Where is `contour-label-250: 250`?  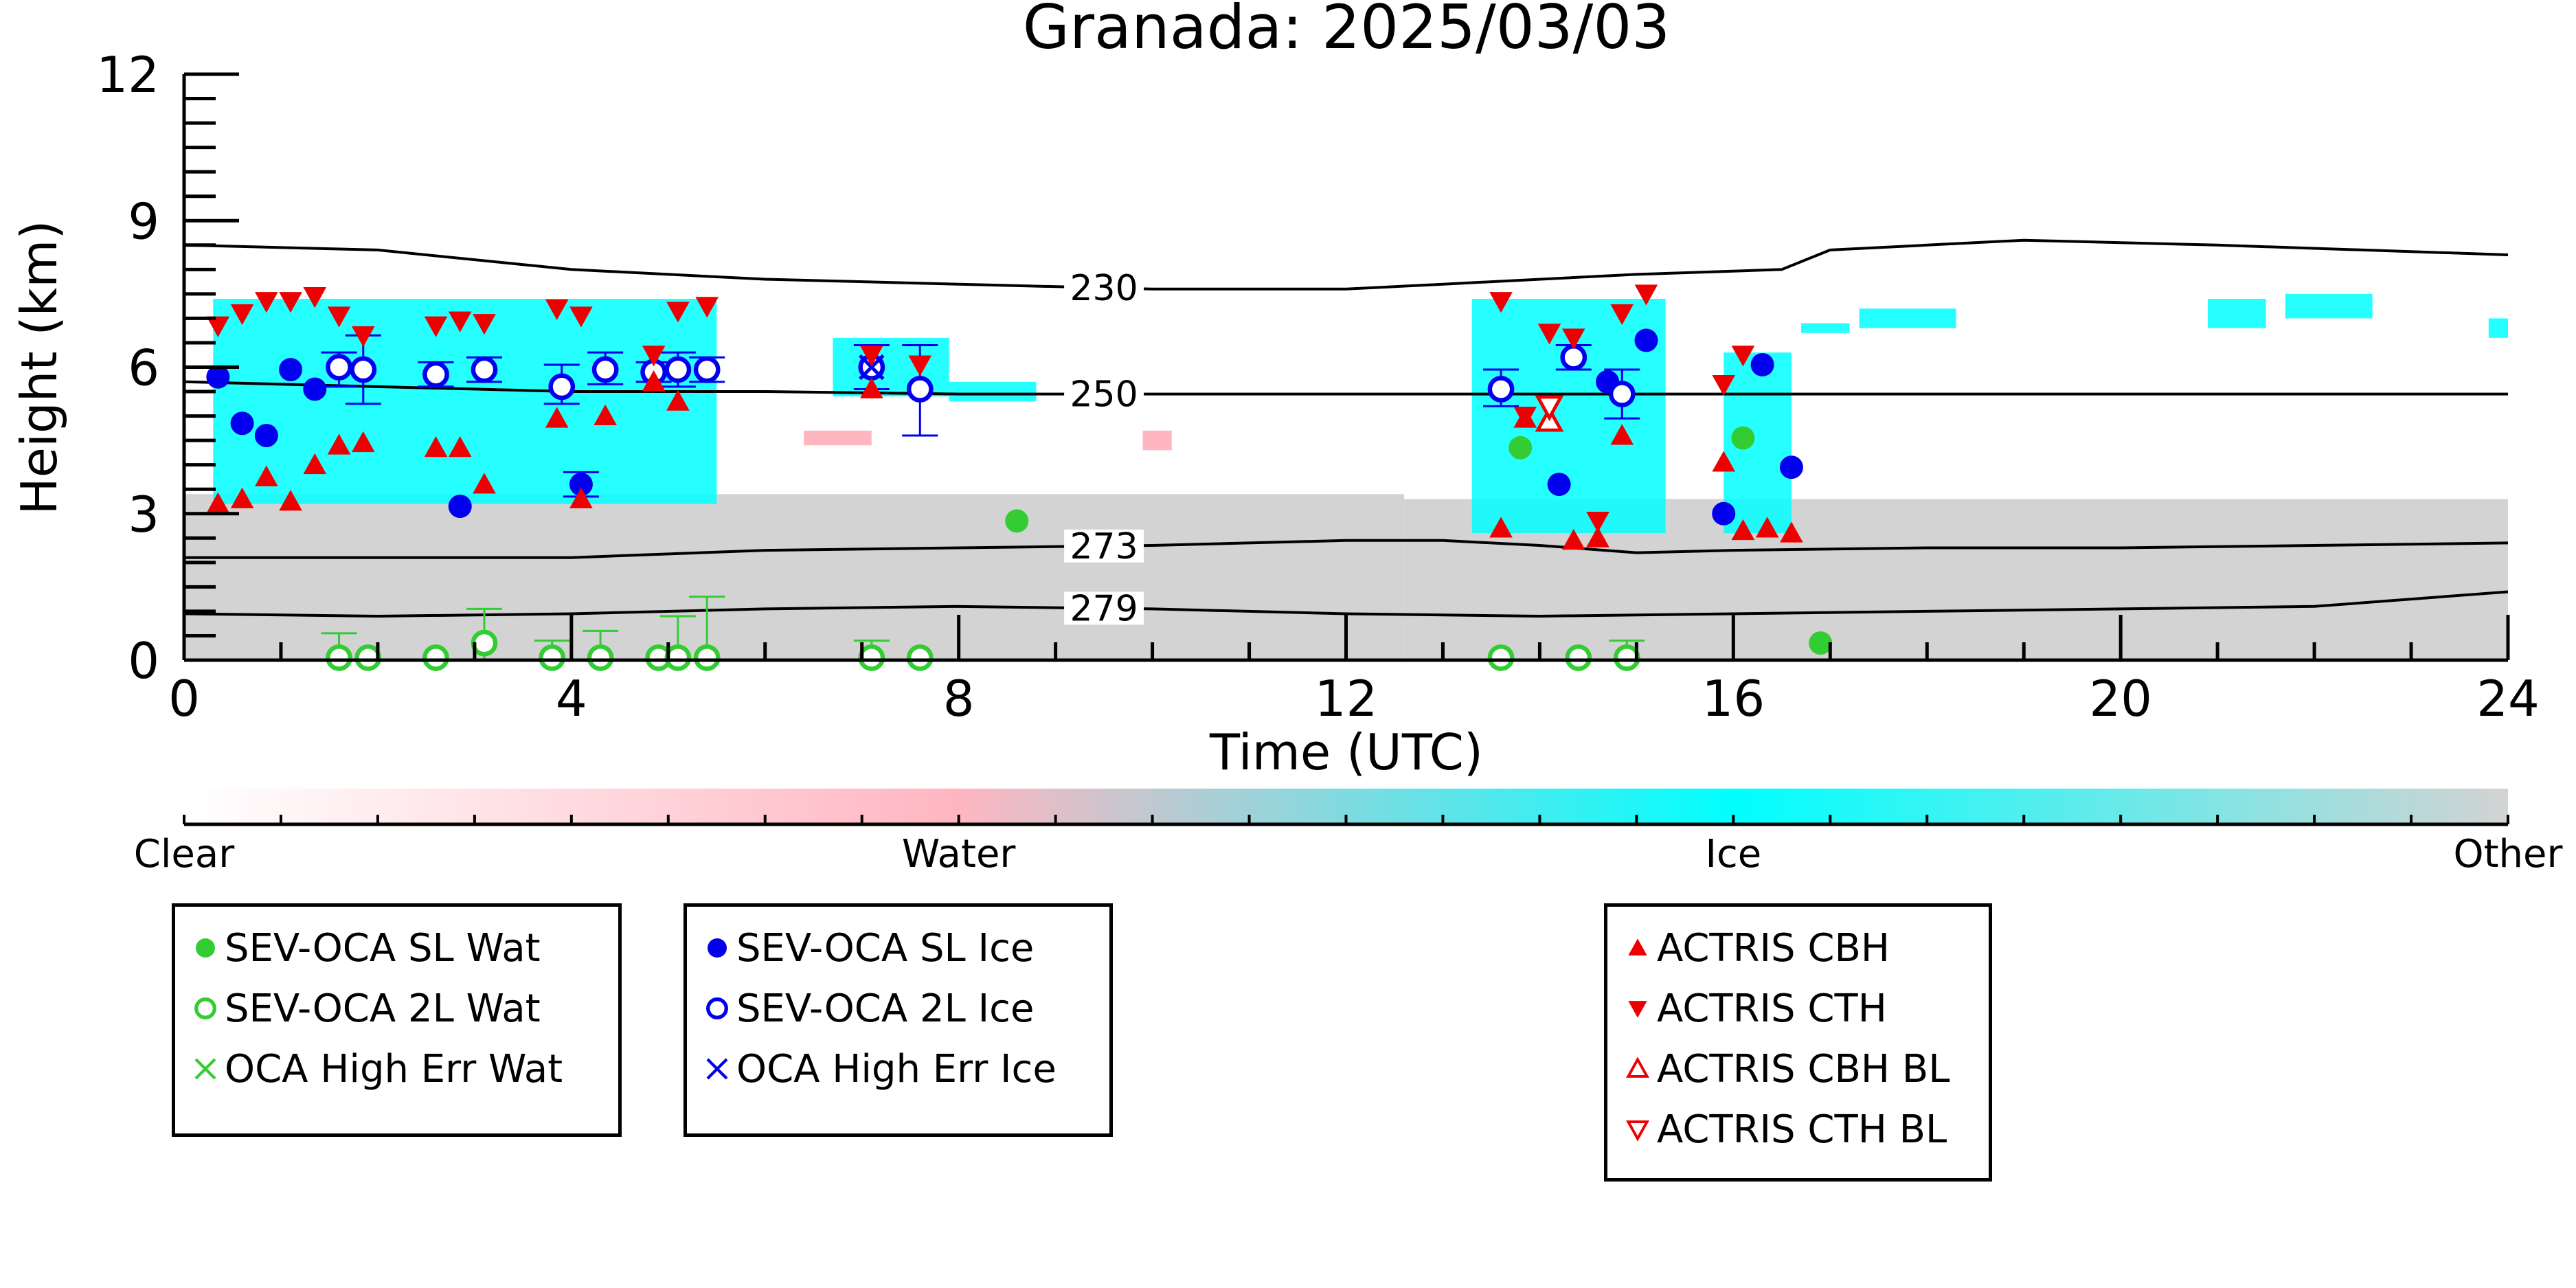
contour-label-250: 250 is located at coordinates (1104, 395).